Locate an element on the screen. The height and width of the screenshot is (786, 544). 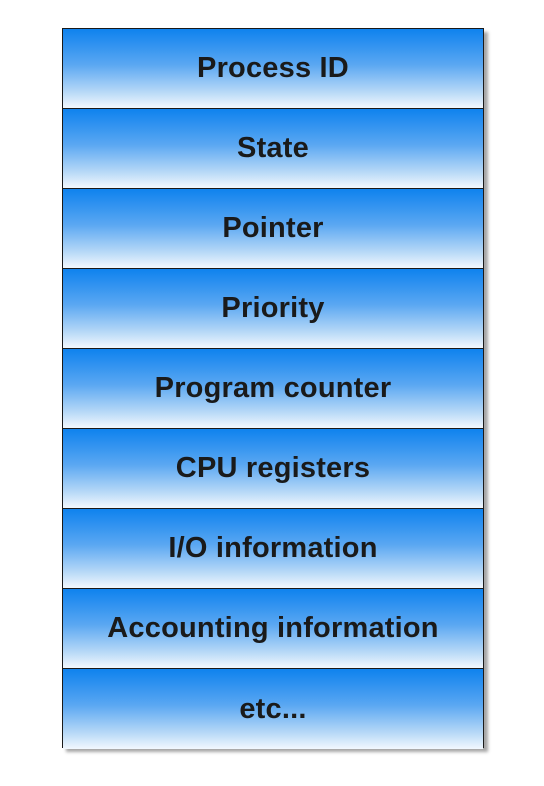
field-process-id: Process ID is located at coordinates (273, 69).